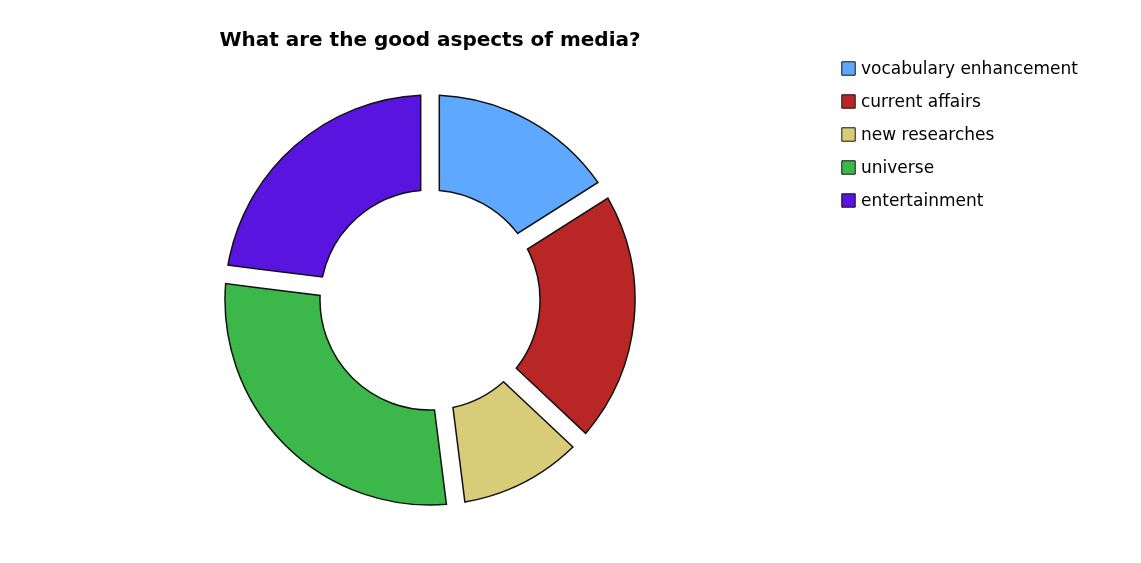  Describe the element at coordinates (430, 39) in the screenshot. I see `chart-title: What are the good aspects of media?` at that location.